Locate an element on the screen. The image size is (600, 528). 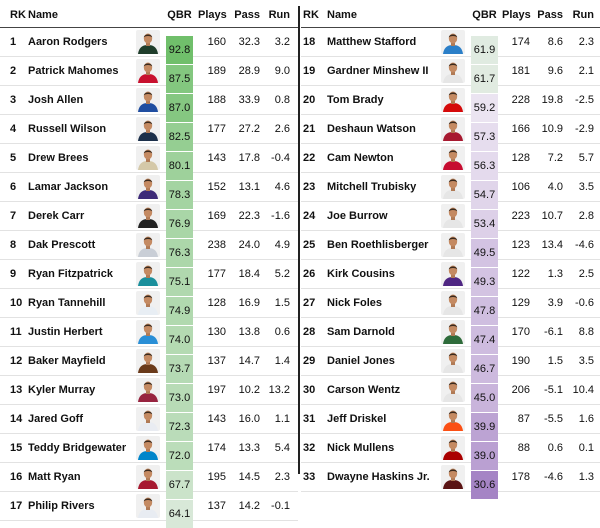
qbr-value: 74.9 is located at coordinates (179, 311).